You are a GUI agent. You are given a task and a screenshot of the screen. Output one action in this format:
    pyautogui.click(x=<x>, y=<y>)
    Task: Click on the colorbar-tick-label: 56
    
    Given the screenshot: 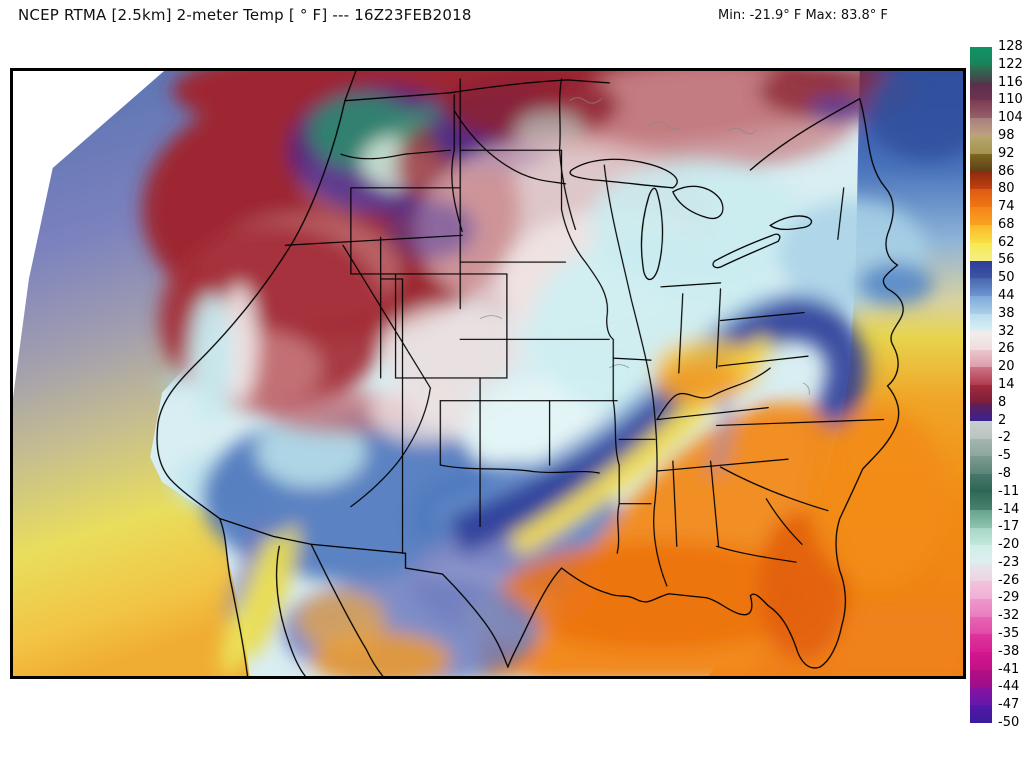 What is the action you would take?
    pyautogui.click(x=1006, y=260)
    